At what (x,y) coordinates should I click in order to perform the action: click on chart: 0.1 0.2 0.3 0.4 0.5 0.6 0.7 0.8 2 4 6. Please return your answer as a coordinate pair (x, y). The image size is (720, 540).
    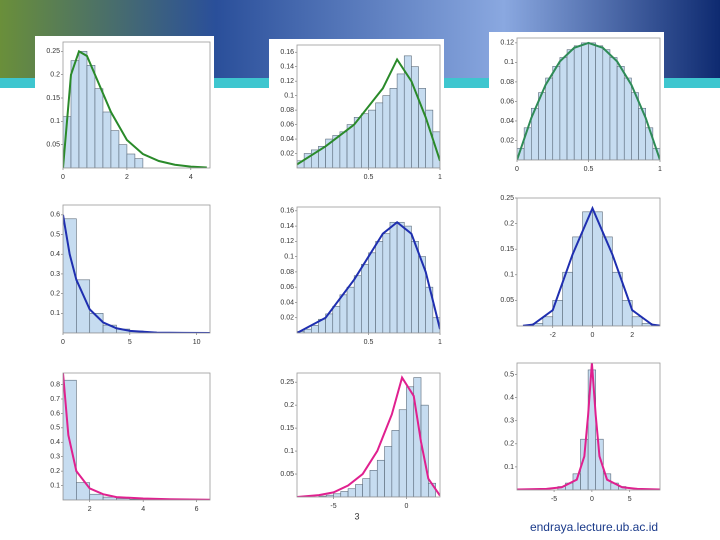
    Looking at the image, I should click on (124, 441).